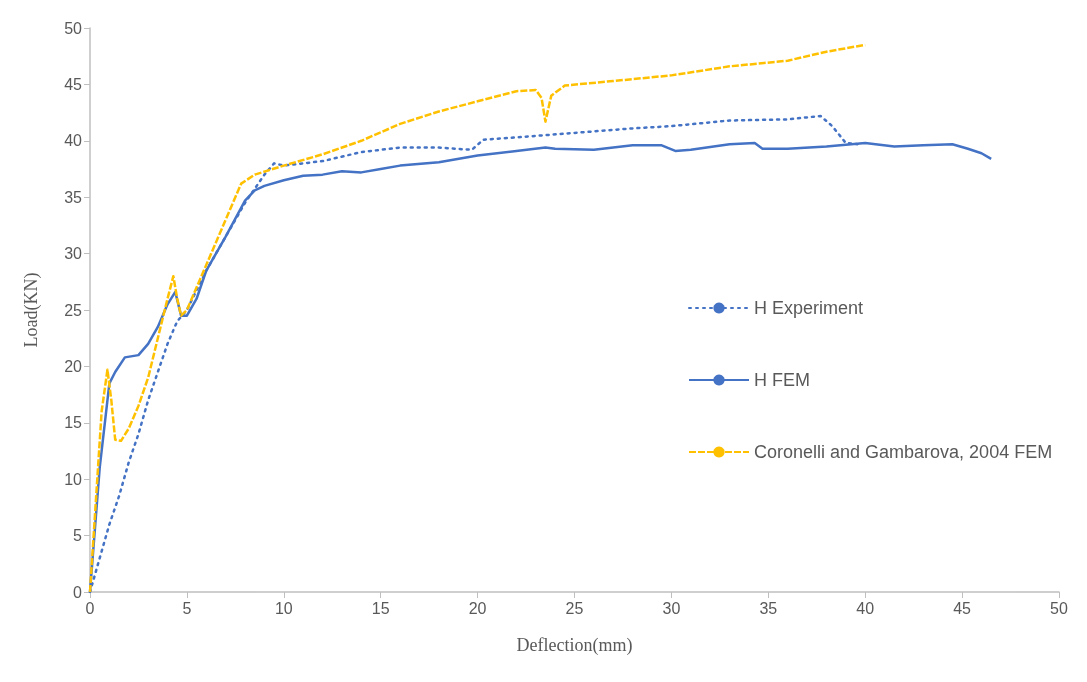 This screenshot has width=1087, height=682. I want to click on y-tick-label: 35, so click(73, 197).